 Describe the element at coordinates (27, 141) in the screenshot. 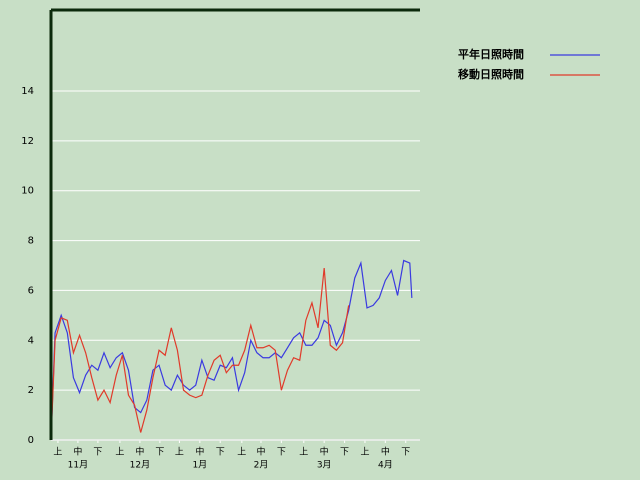

I see `y-tick-label: 12` at that location.